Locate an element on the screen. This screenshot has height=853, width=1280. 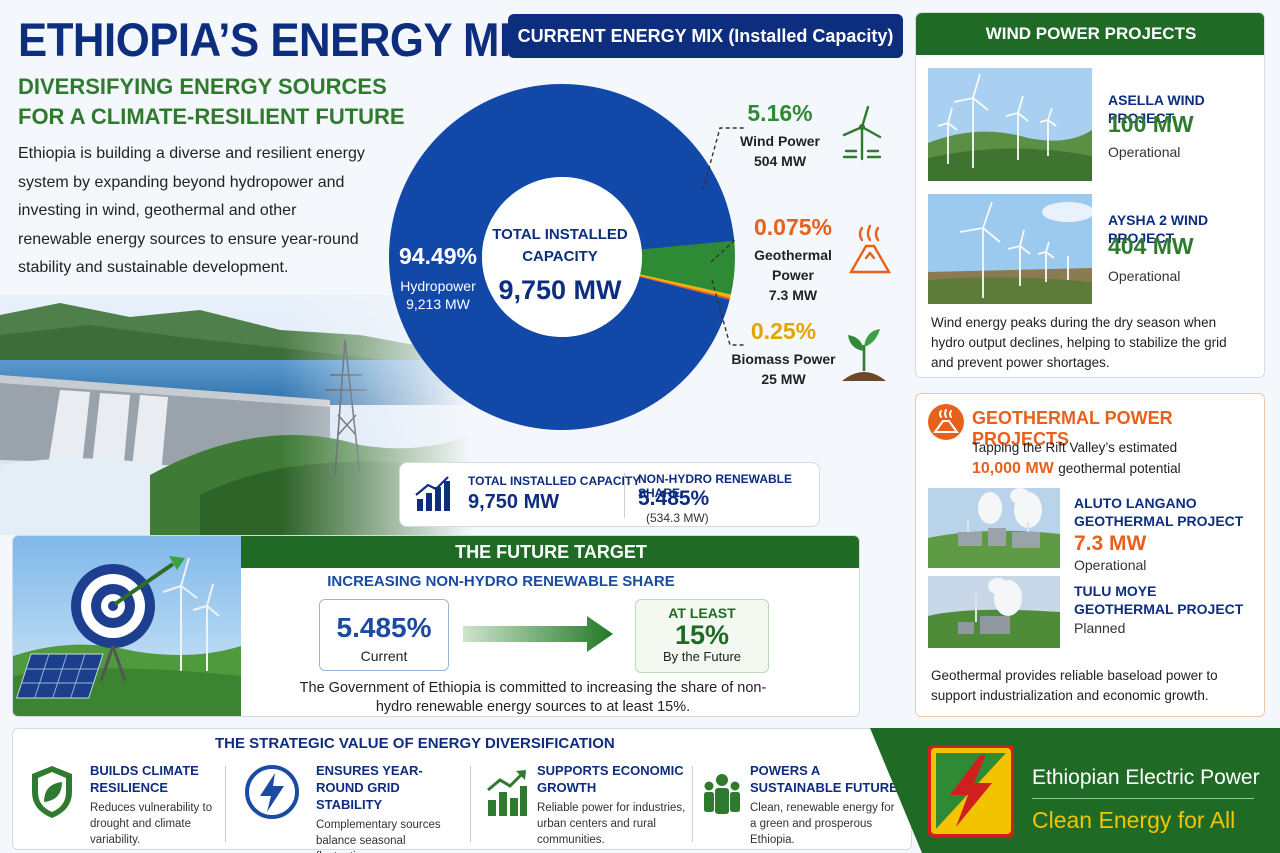
geothermal-intro-1: Tapping the Rift Valley’s estimated is located at coordinates (1075, 447).